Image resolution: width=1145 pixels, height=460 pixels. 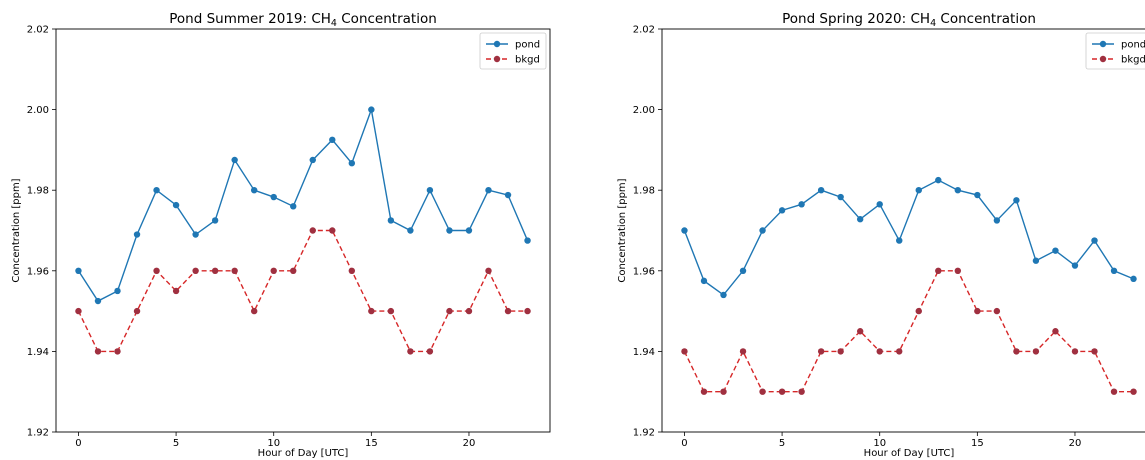 I want to click on x-axis-label: Hour of Day [UTC], so click(x=909, y=453).